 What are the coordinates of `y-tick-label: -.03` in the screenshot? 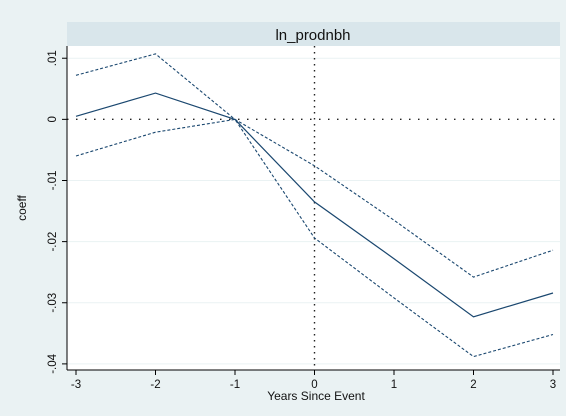 It's located at (53, 303).